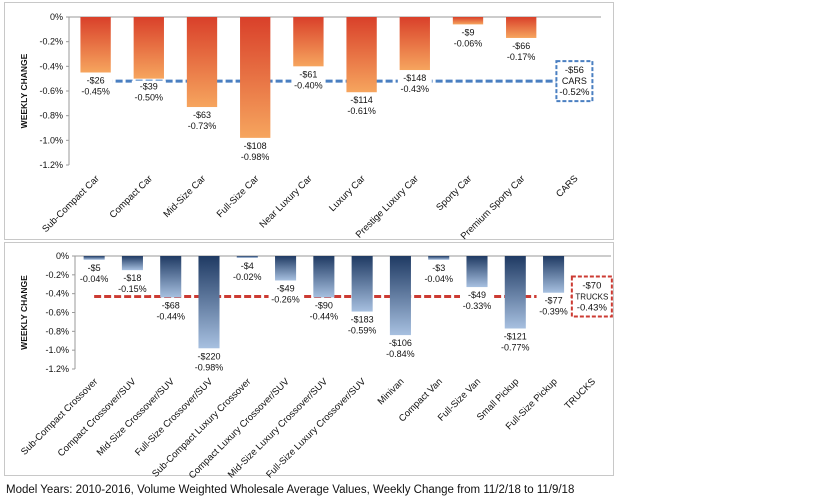 The image size is (820, 500). What do you see at coordinates (62, 256) in the screenshot?
I see `trucks-y-tick-label: 0%` at bounding box center [62, 256].